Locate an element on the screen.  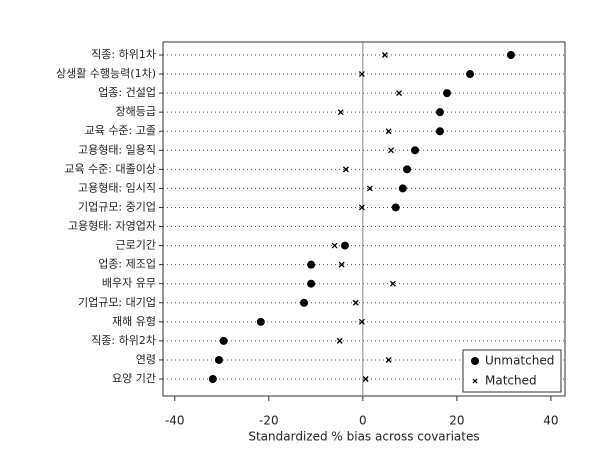
x-tick-label: 0 is located at coordinates (363, 421).